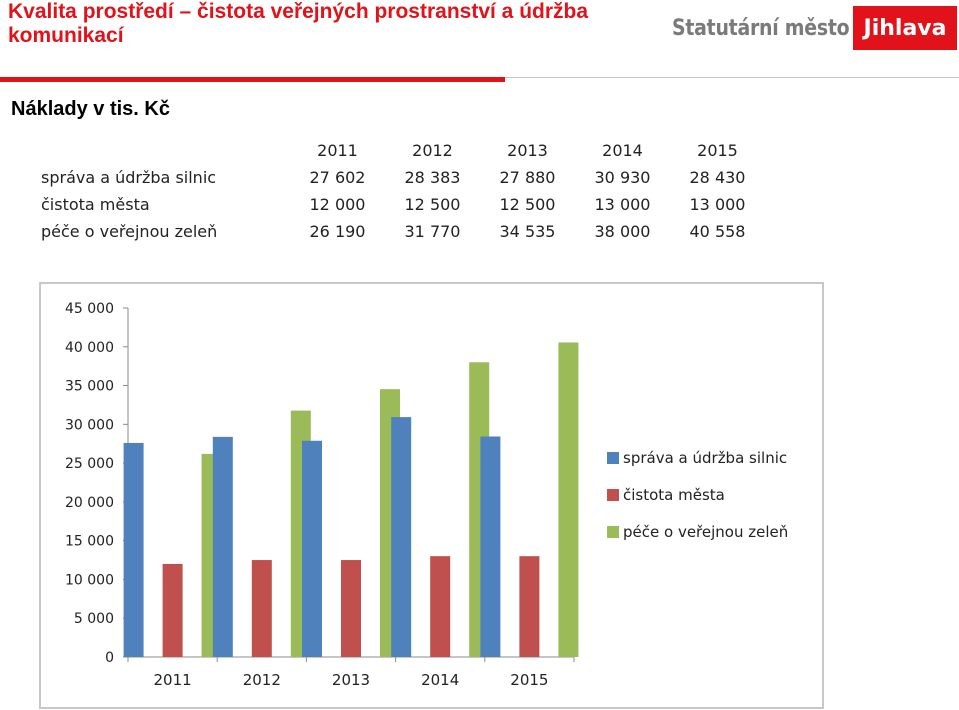  What do you see at coordinates (129, 177) in the screenshot?
I see `table-row-label: správa a údržba silnic` at bounding box center [129, 177].